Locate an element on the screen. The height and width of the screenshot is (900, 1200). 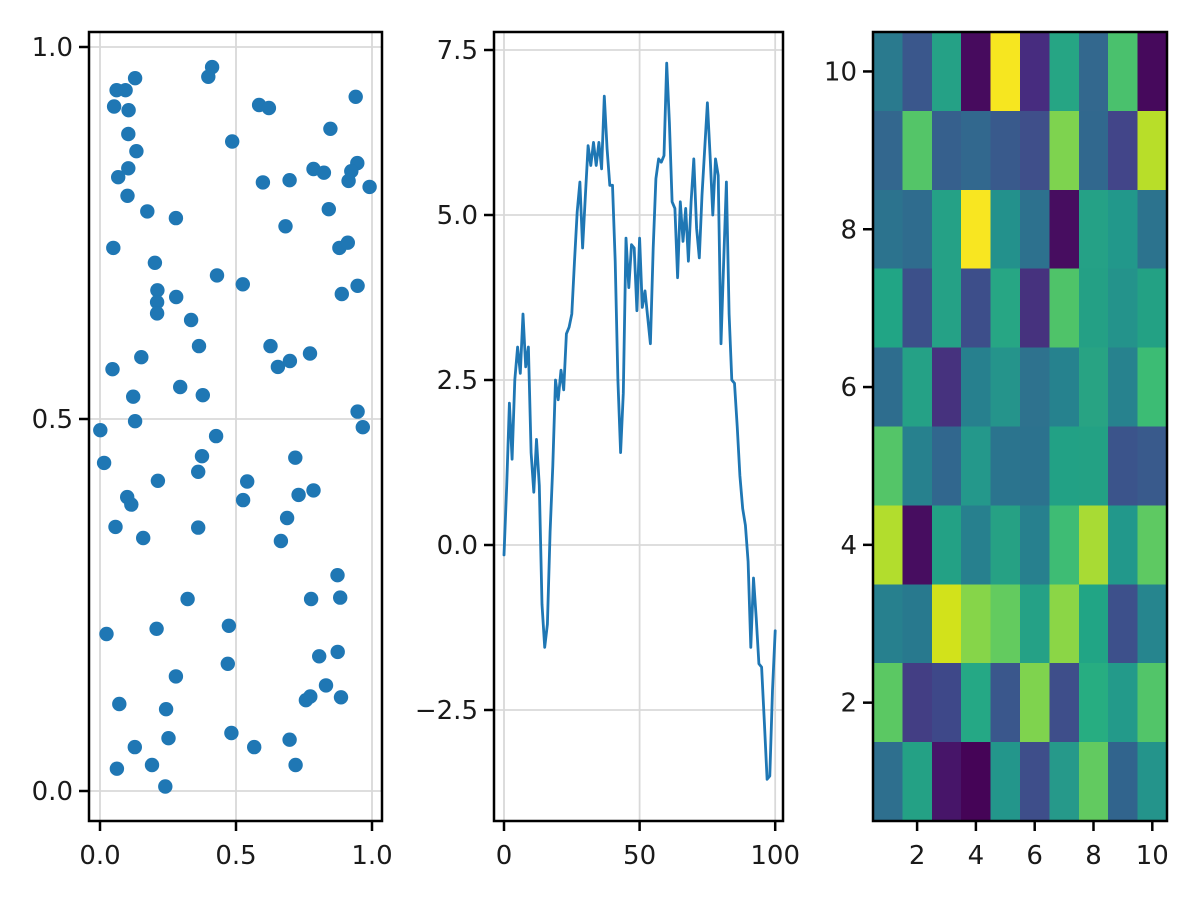
x-tick-label: 1.0 is located at coordinates (371, 856).